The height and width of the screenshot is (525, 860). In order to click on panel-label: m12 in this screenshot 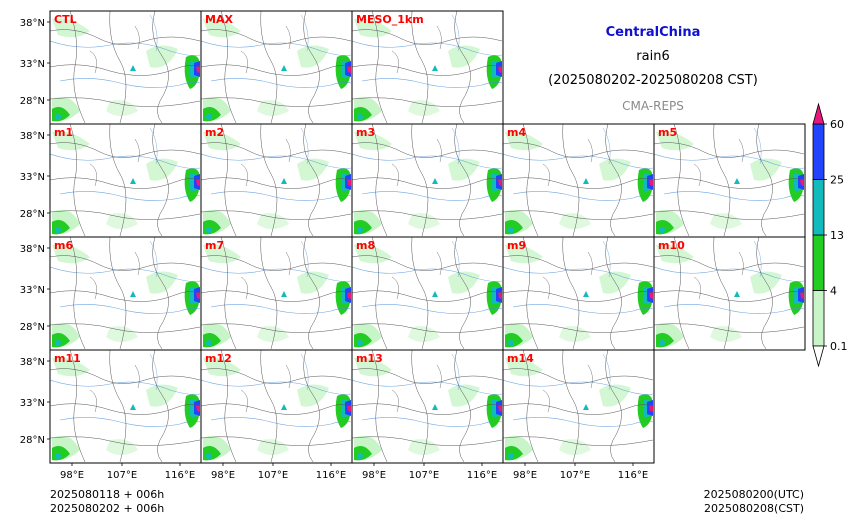, I will do `click(218, 358)`.